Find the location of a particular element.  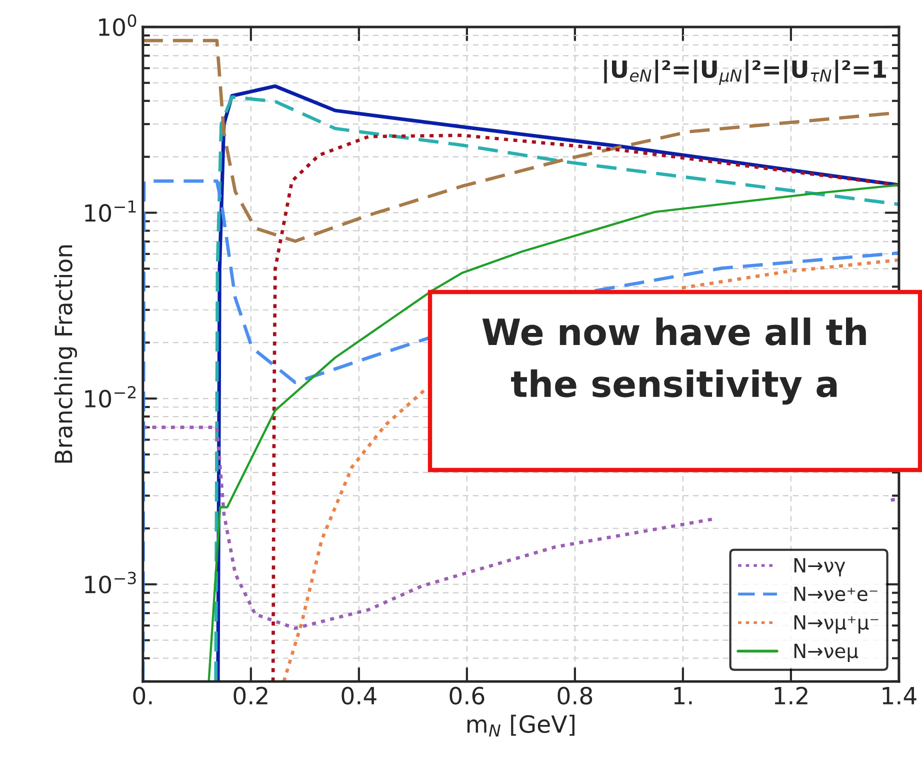

x-tick-label: 0.6 is located at coordinates (467, 695).